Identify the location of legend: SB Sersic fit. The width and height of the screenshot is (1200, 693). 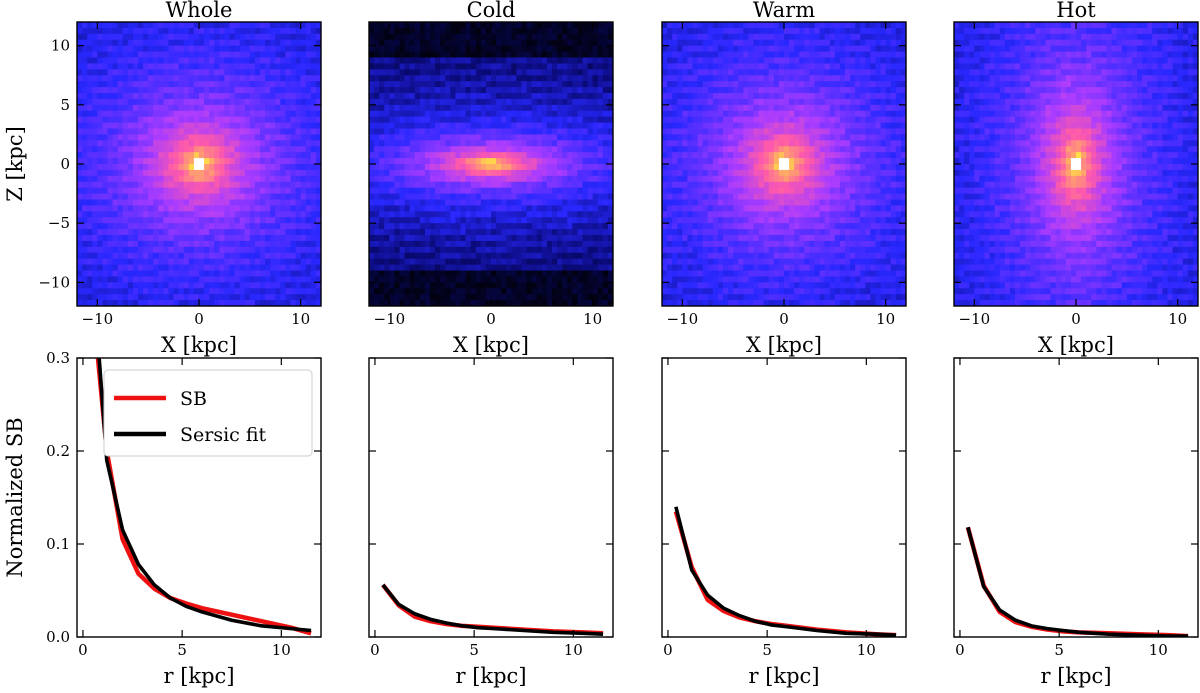
(208, 413).